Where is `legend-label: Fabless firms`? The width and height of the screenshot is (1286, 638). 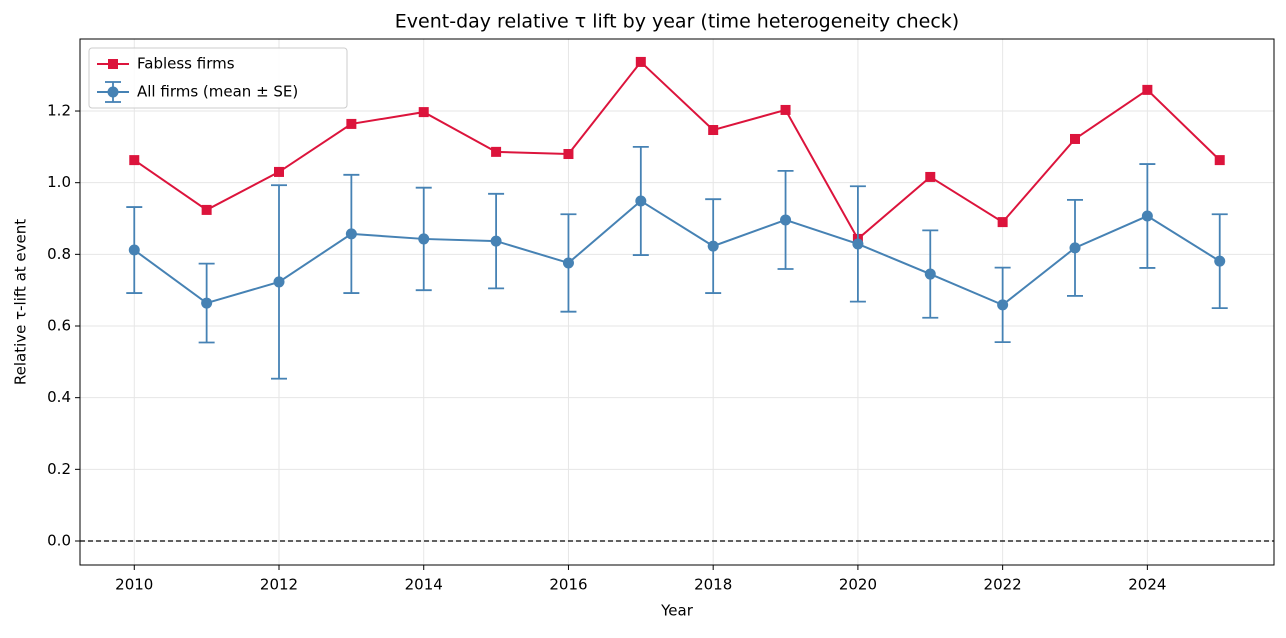 legend-label: Fabless firms is located at coordinates (186, 64).